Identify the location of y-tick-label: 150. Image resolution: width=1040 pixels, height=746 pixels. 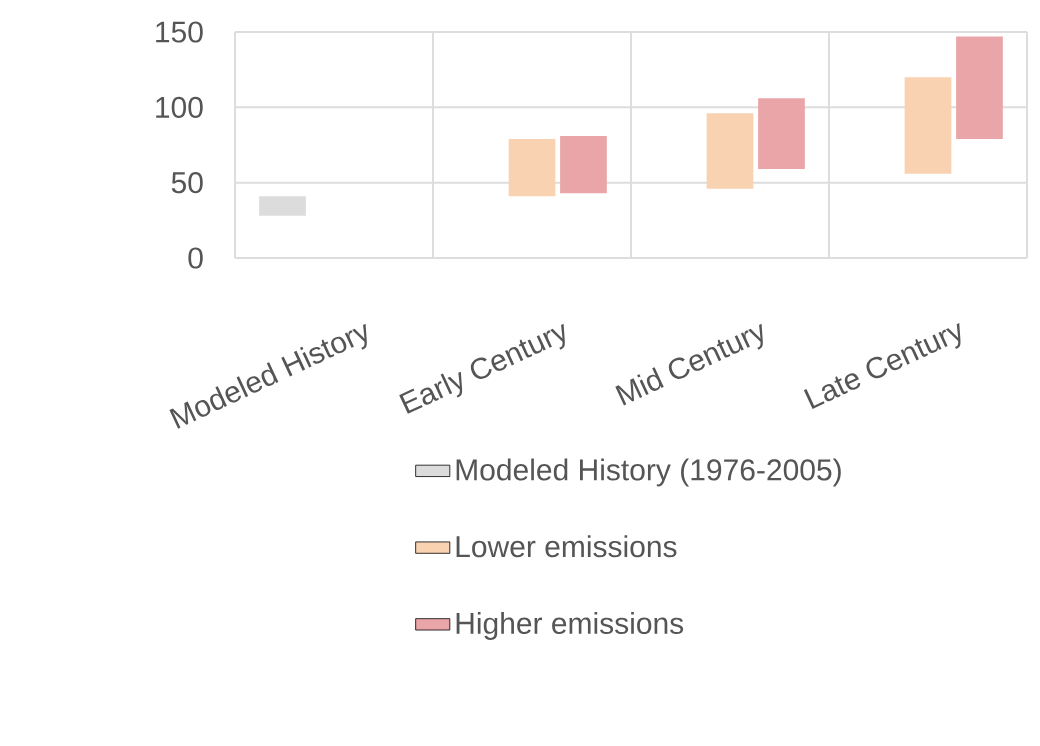
(179, 32).